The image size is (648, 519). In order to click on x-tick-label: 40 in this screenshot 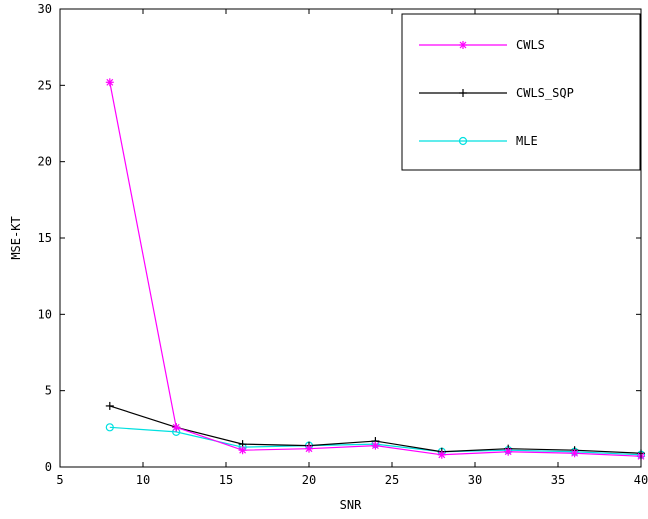, I will do `click(641, 480)`.